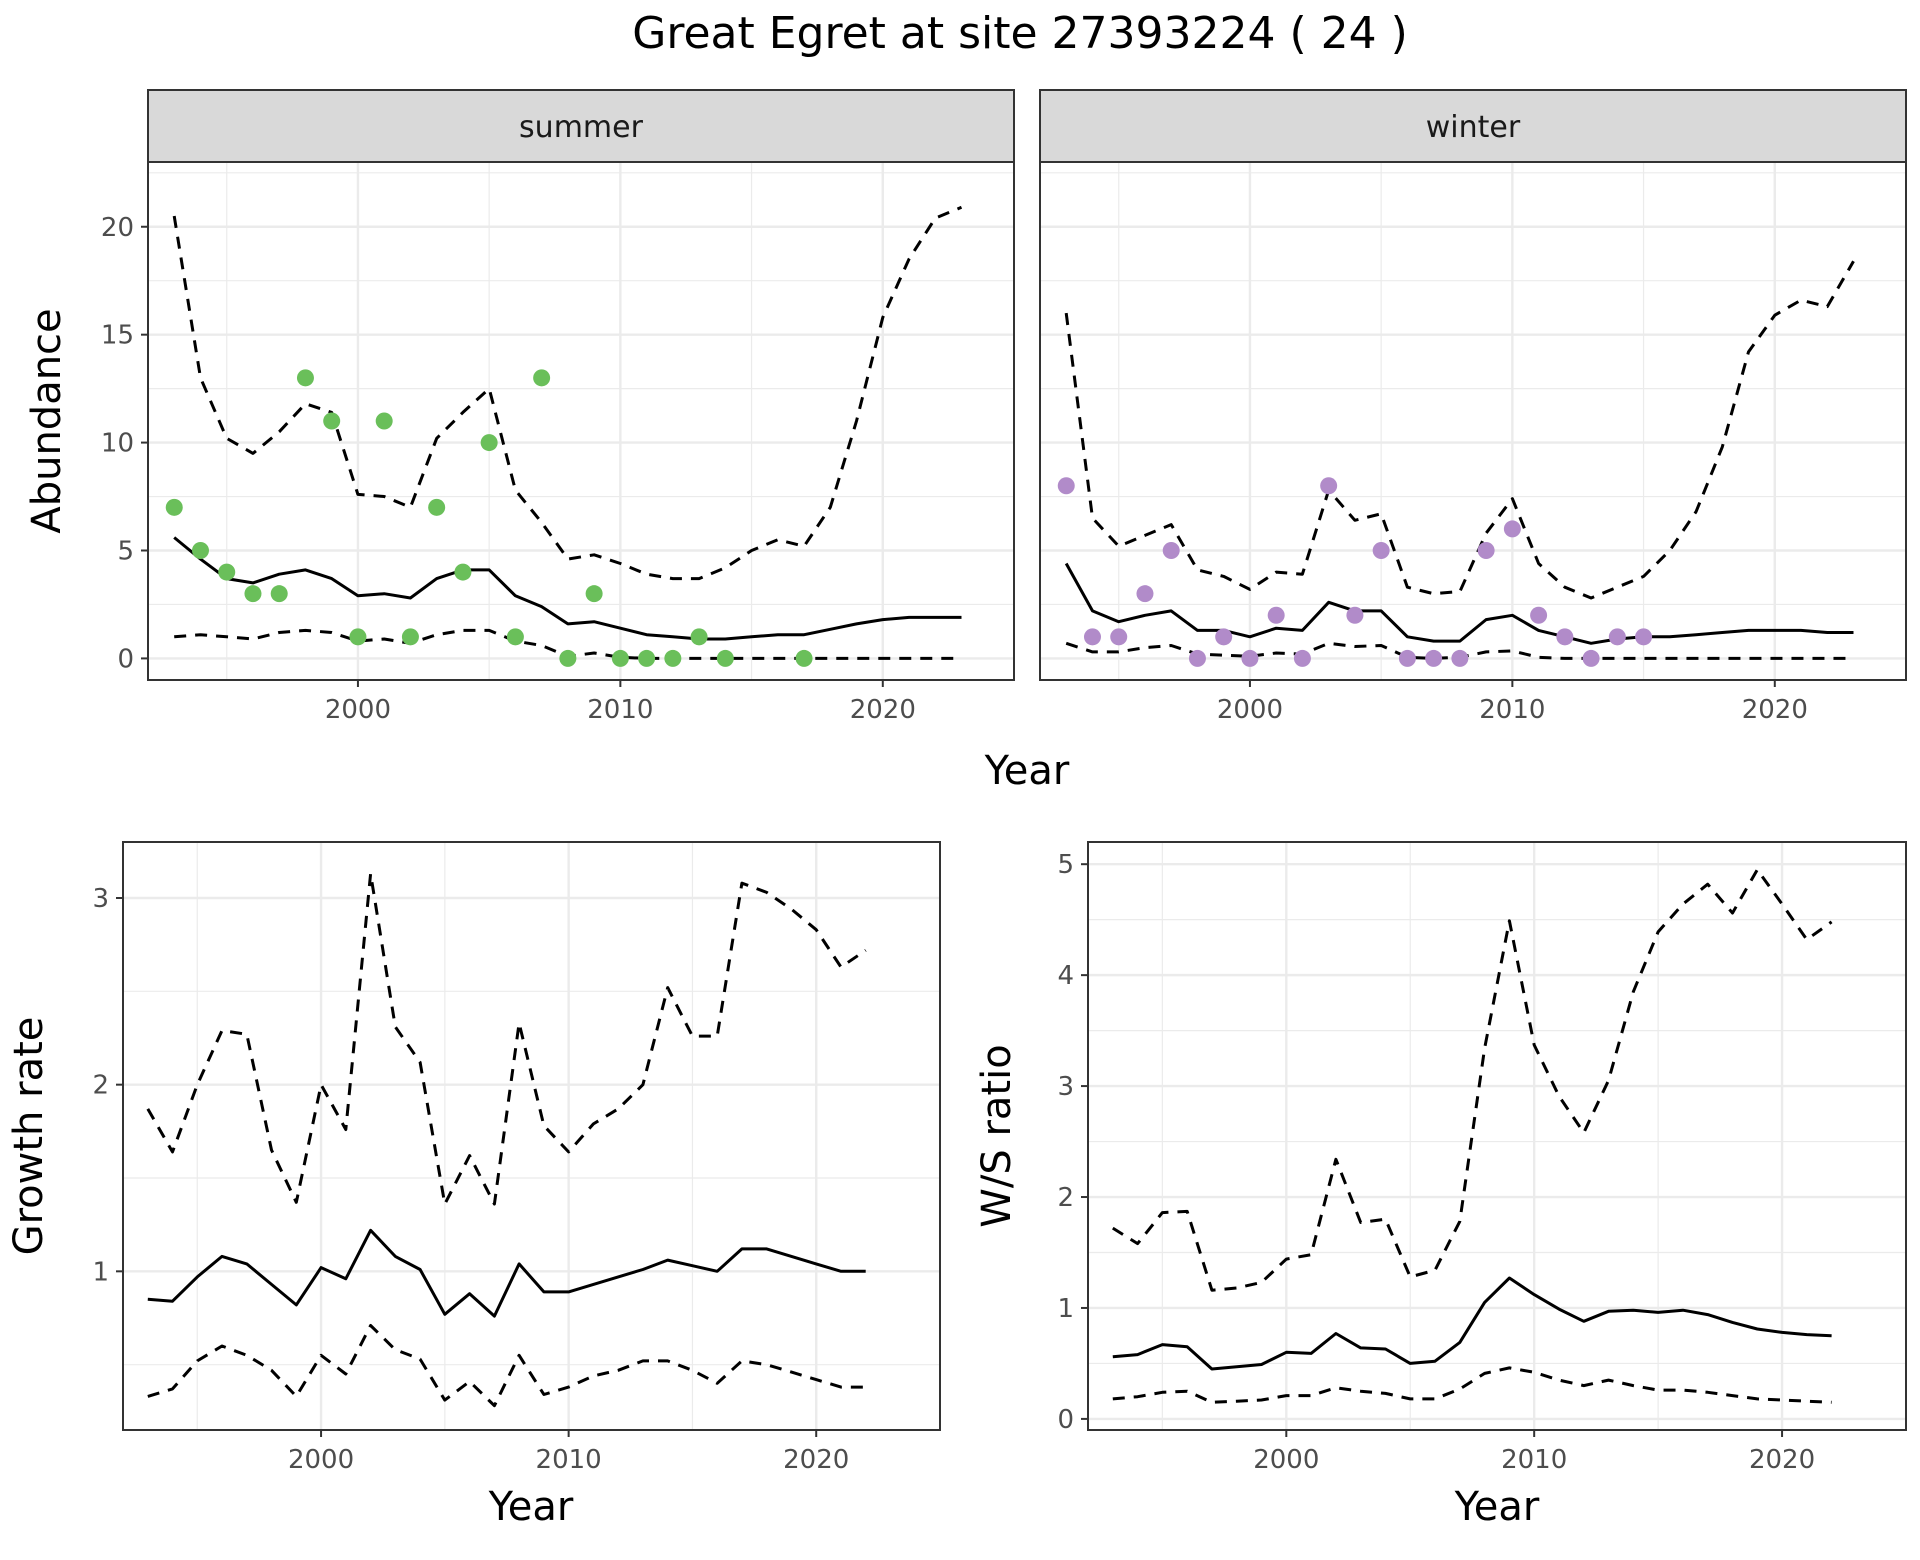 This screenshot has height=1560, width=1920. What do you see at coordinates (1065, 1198) in the screenshot?
I see `y-tick-label: 2` at bounding box center [1065, 1198].